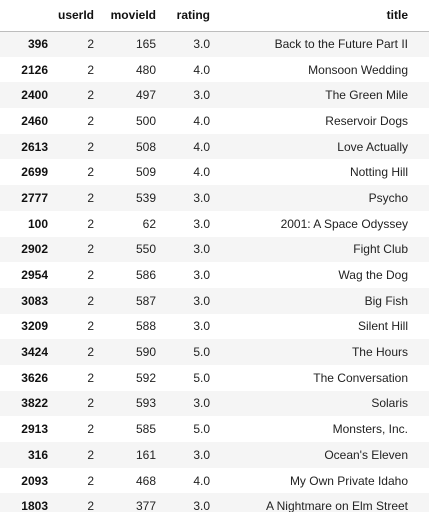 The height and width of the screenshot is (512, 429). Describe the element at coordinates (386, 300) in the screenshot. I see `cell-title: Big Fish` at that location.